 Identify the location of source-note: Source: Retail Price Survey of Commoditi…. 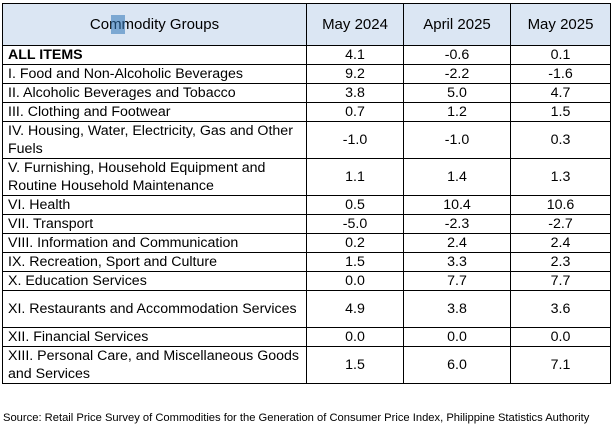
(296, 418).